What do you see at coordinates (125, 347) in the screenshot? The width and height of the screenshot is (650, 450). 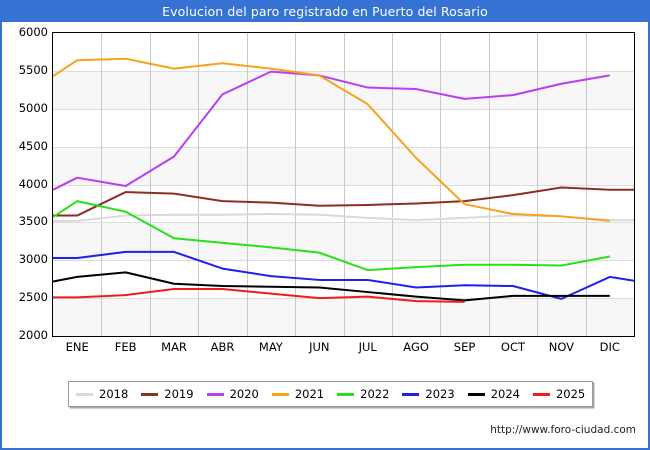 I see `x-axis-tick-label: FEB` at bounding box center [125, 347].